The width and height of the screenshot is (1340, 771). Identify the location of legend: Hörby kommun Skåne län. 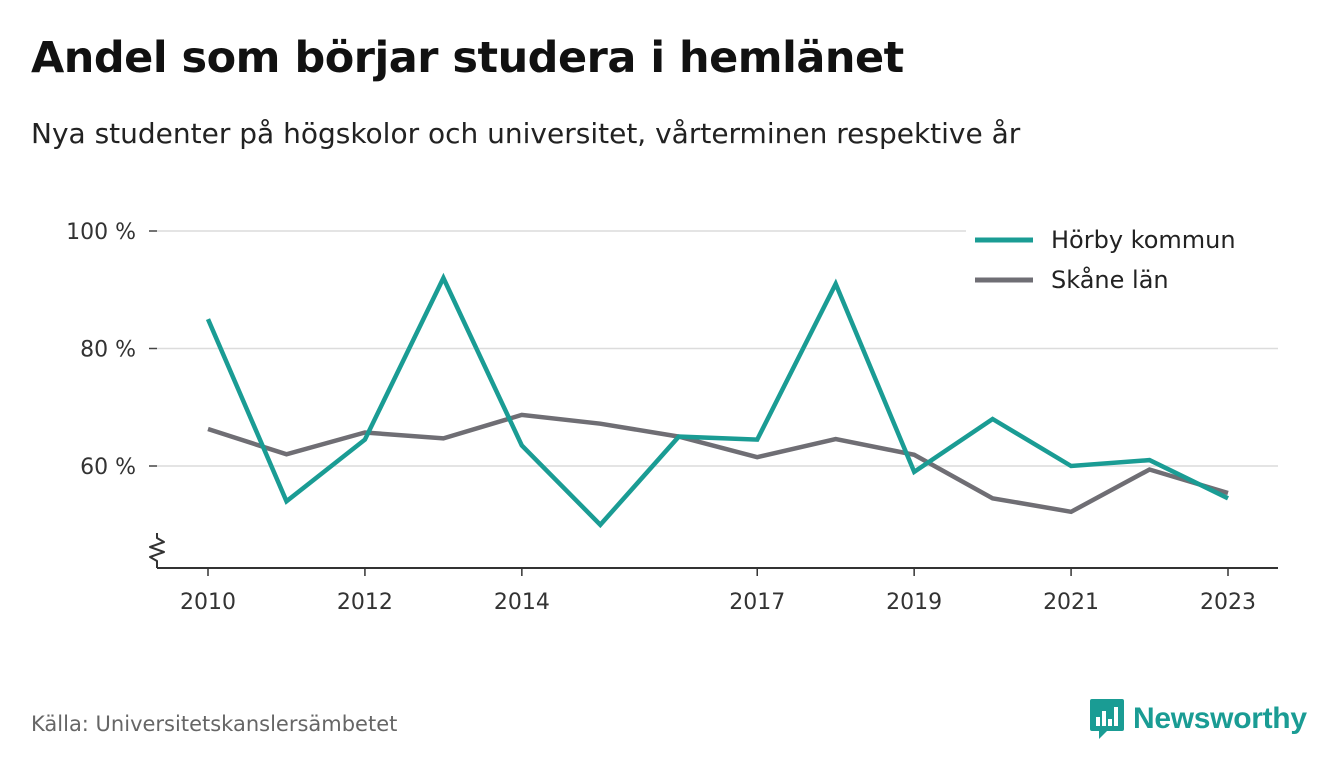
(1125, 263).